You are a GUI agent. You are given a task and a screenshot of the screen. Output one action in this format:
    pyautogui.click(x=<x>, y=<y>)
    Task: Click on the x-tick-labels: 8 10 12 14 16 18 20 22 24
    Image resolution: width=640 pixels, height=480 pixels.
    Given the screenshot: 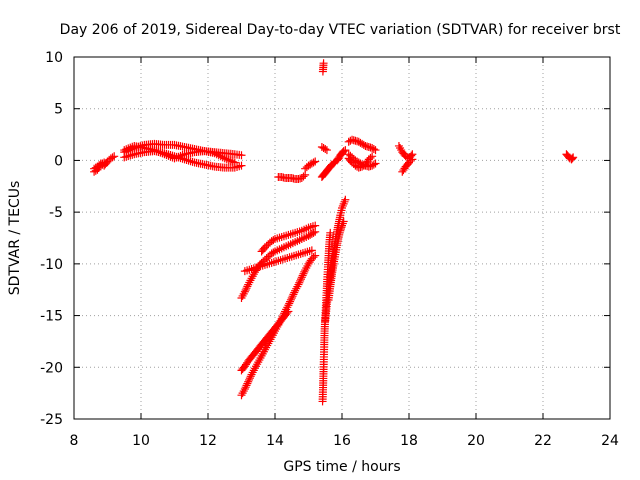 What is the action you would take?
    pyautogui.click(x=344, y=441)
    